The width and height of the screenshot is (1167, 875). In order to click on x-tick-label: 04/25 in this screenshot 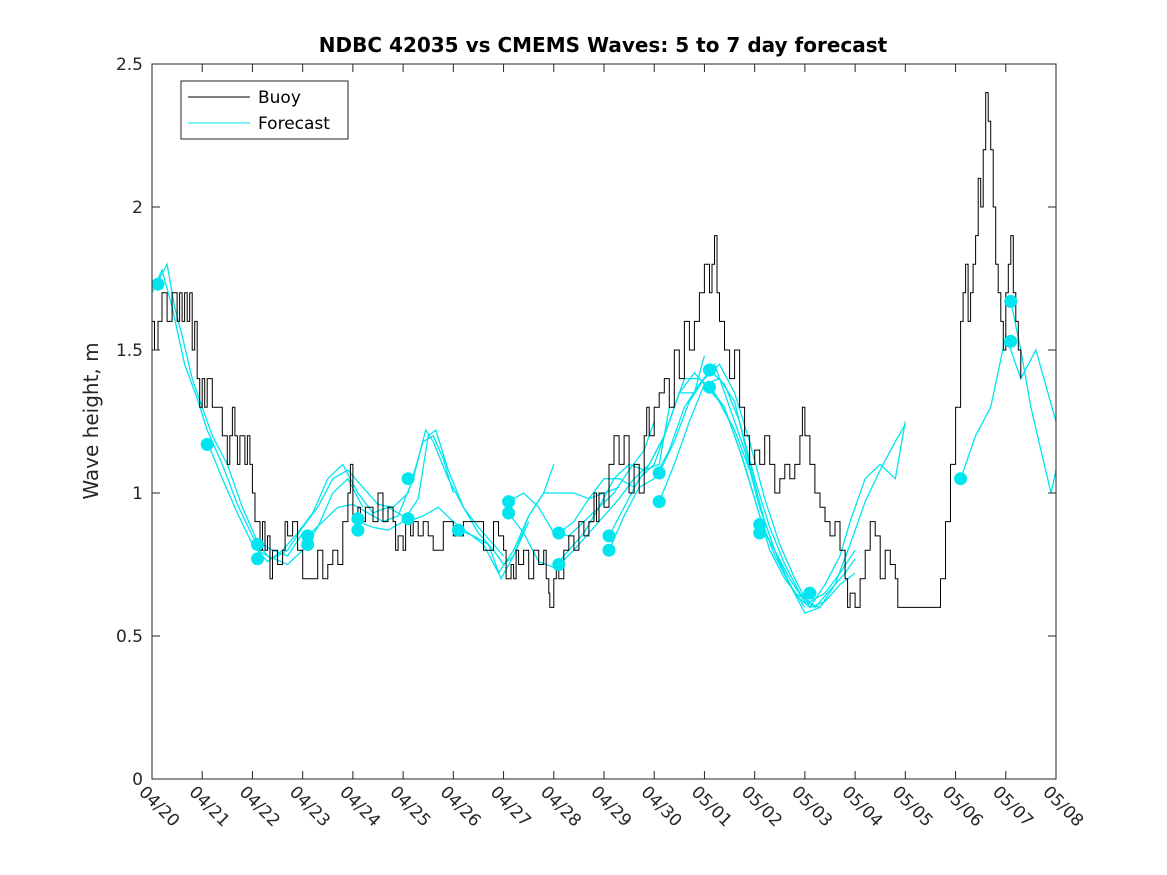, I will do `click(410, 806)`.